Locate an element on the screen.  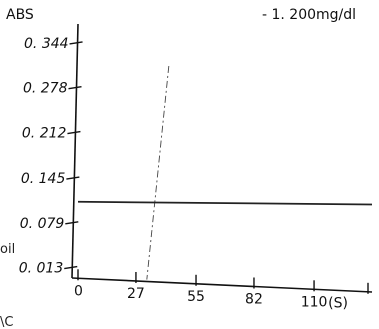
side-fragment-left: oil is located at coordinates (7, 249).